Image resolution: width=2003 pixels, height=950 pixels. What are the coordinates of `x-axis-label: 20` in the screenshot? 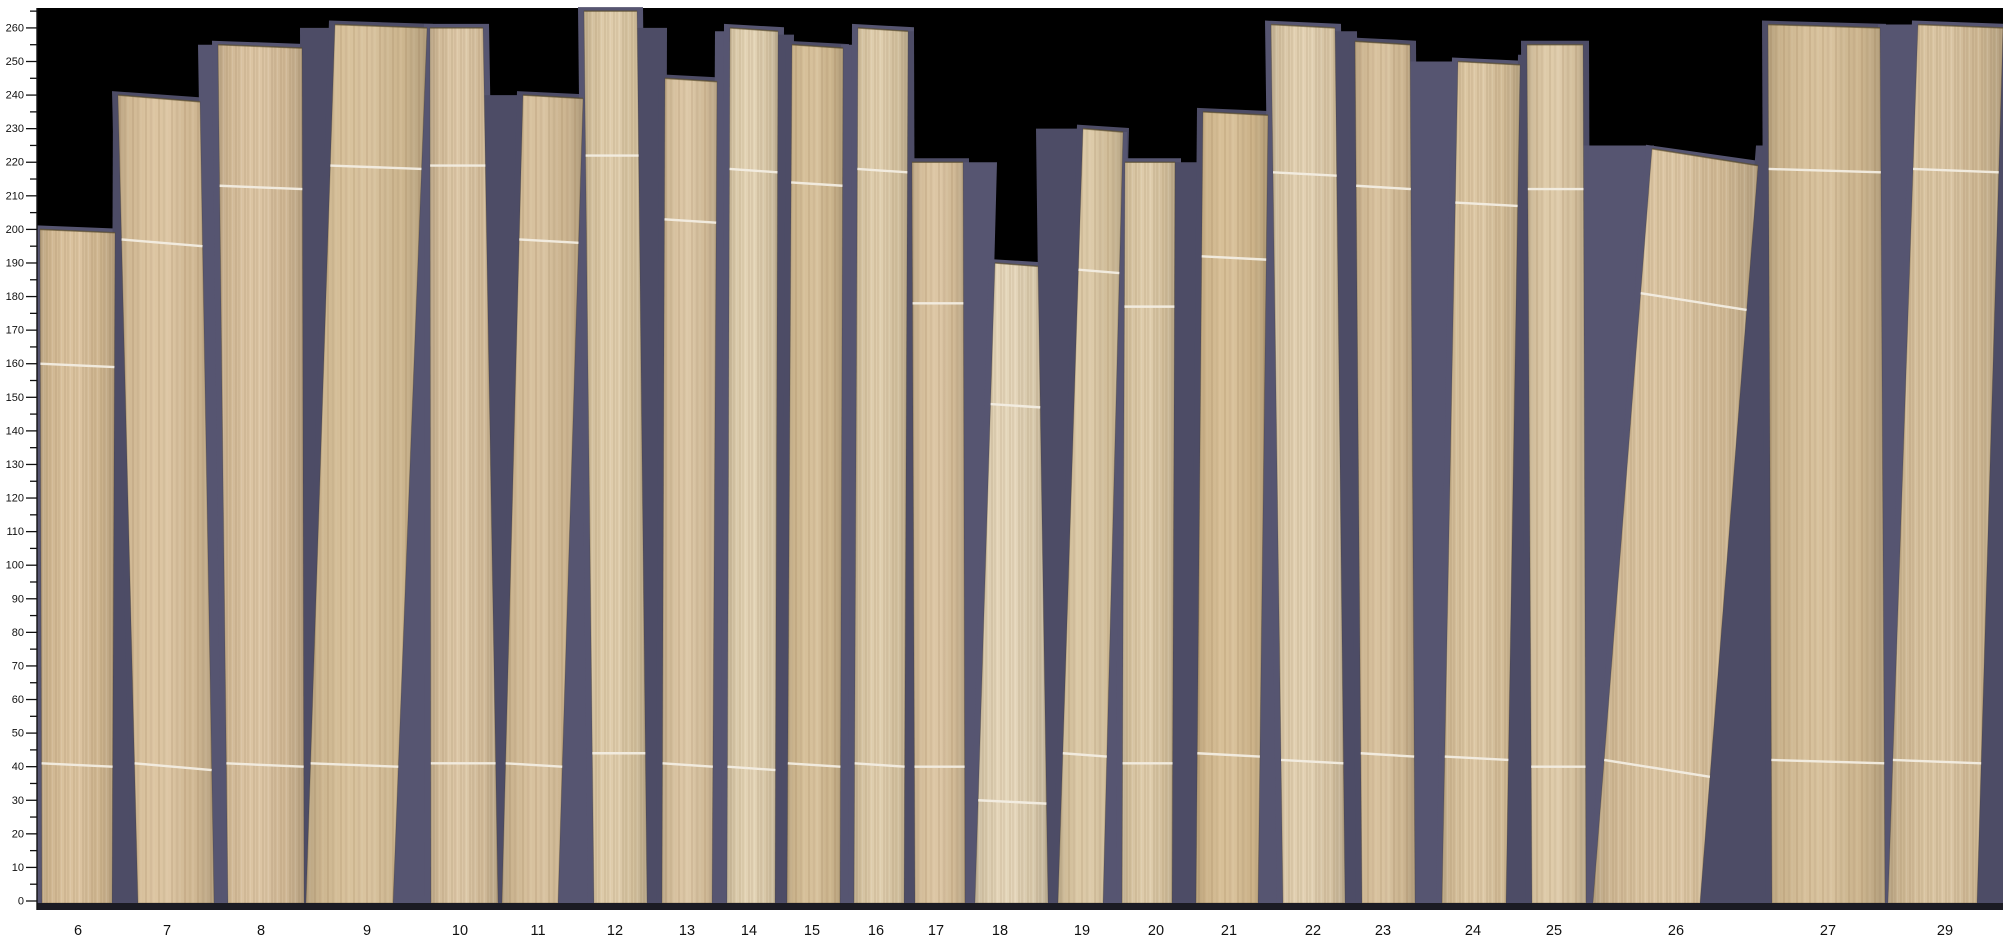 It's located at (1156, 931).